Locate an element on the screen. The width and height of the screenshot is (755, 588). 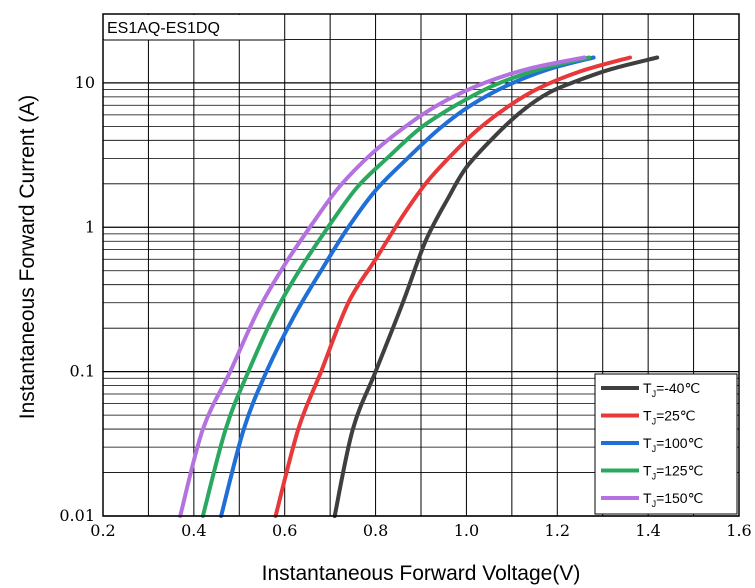
legend-label: TJ=100℃ is located at coordinates (673, 444).